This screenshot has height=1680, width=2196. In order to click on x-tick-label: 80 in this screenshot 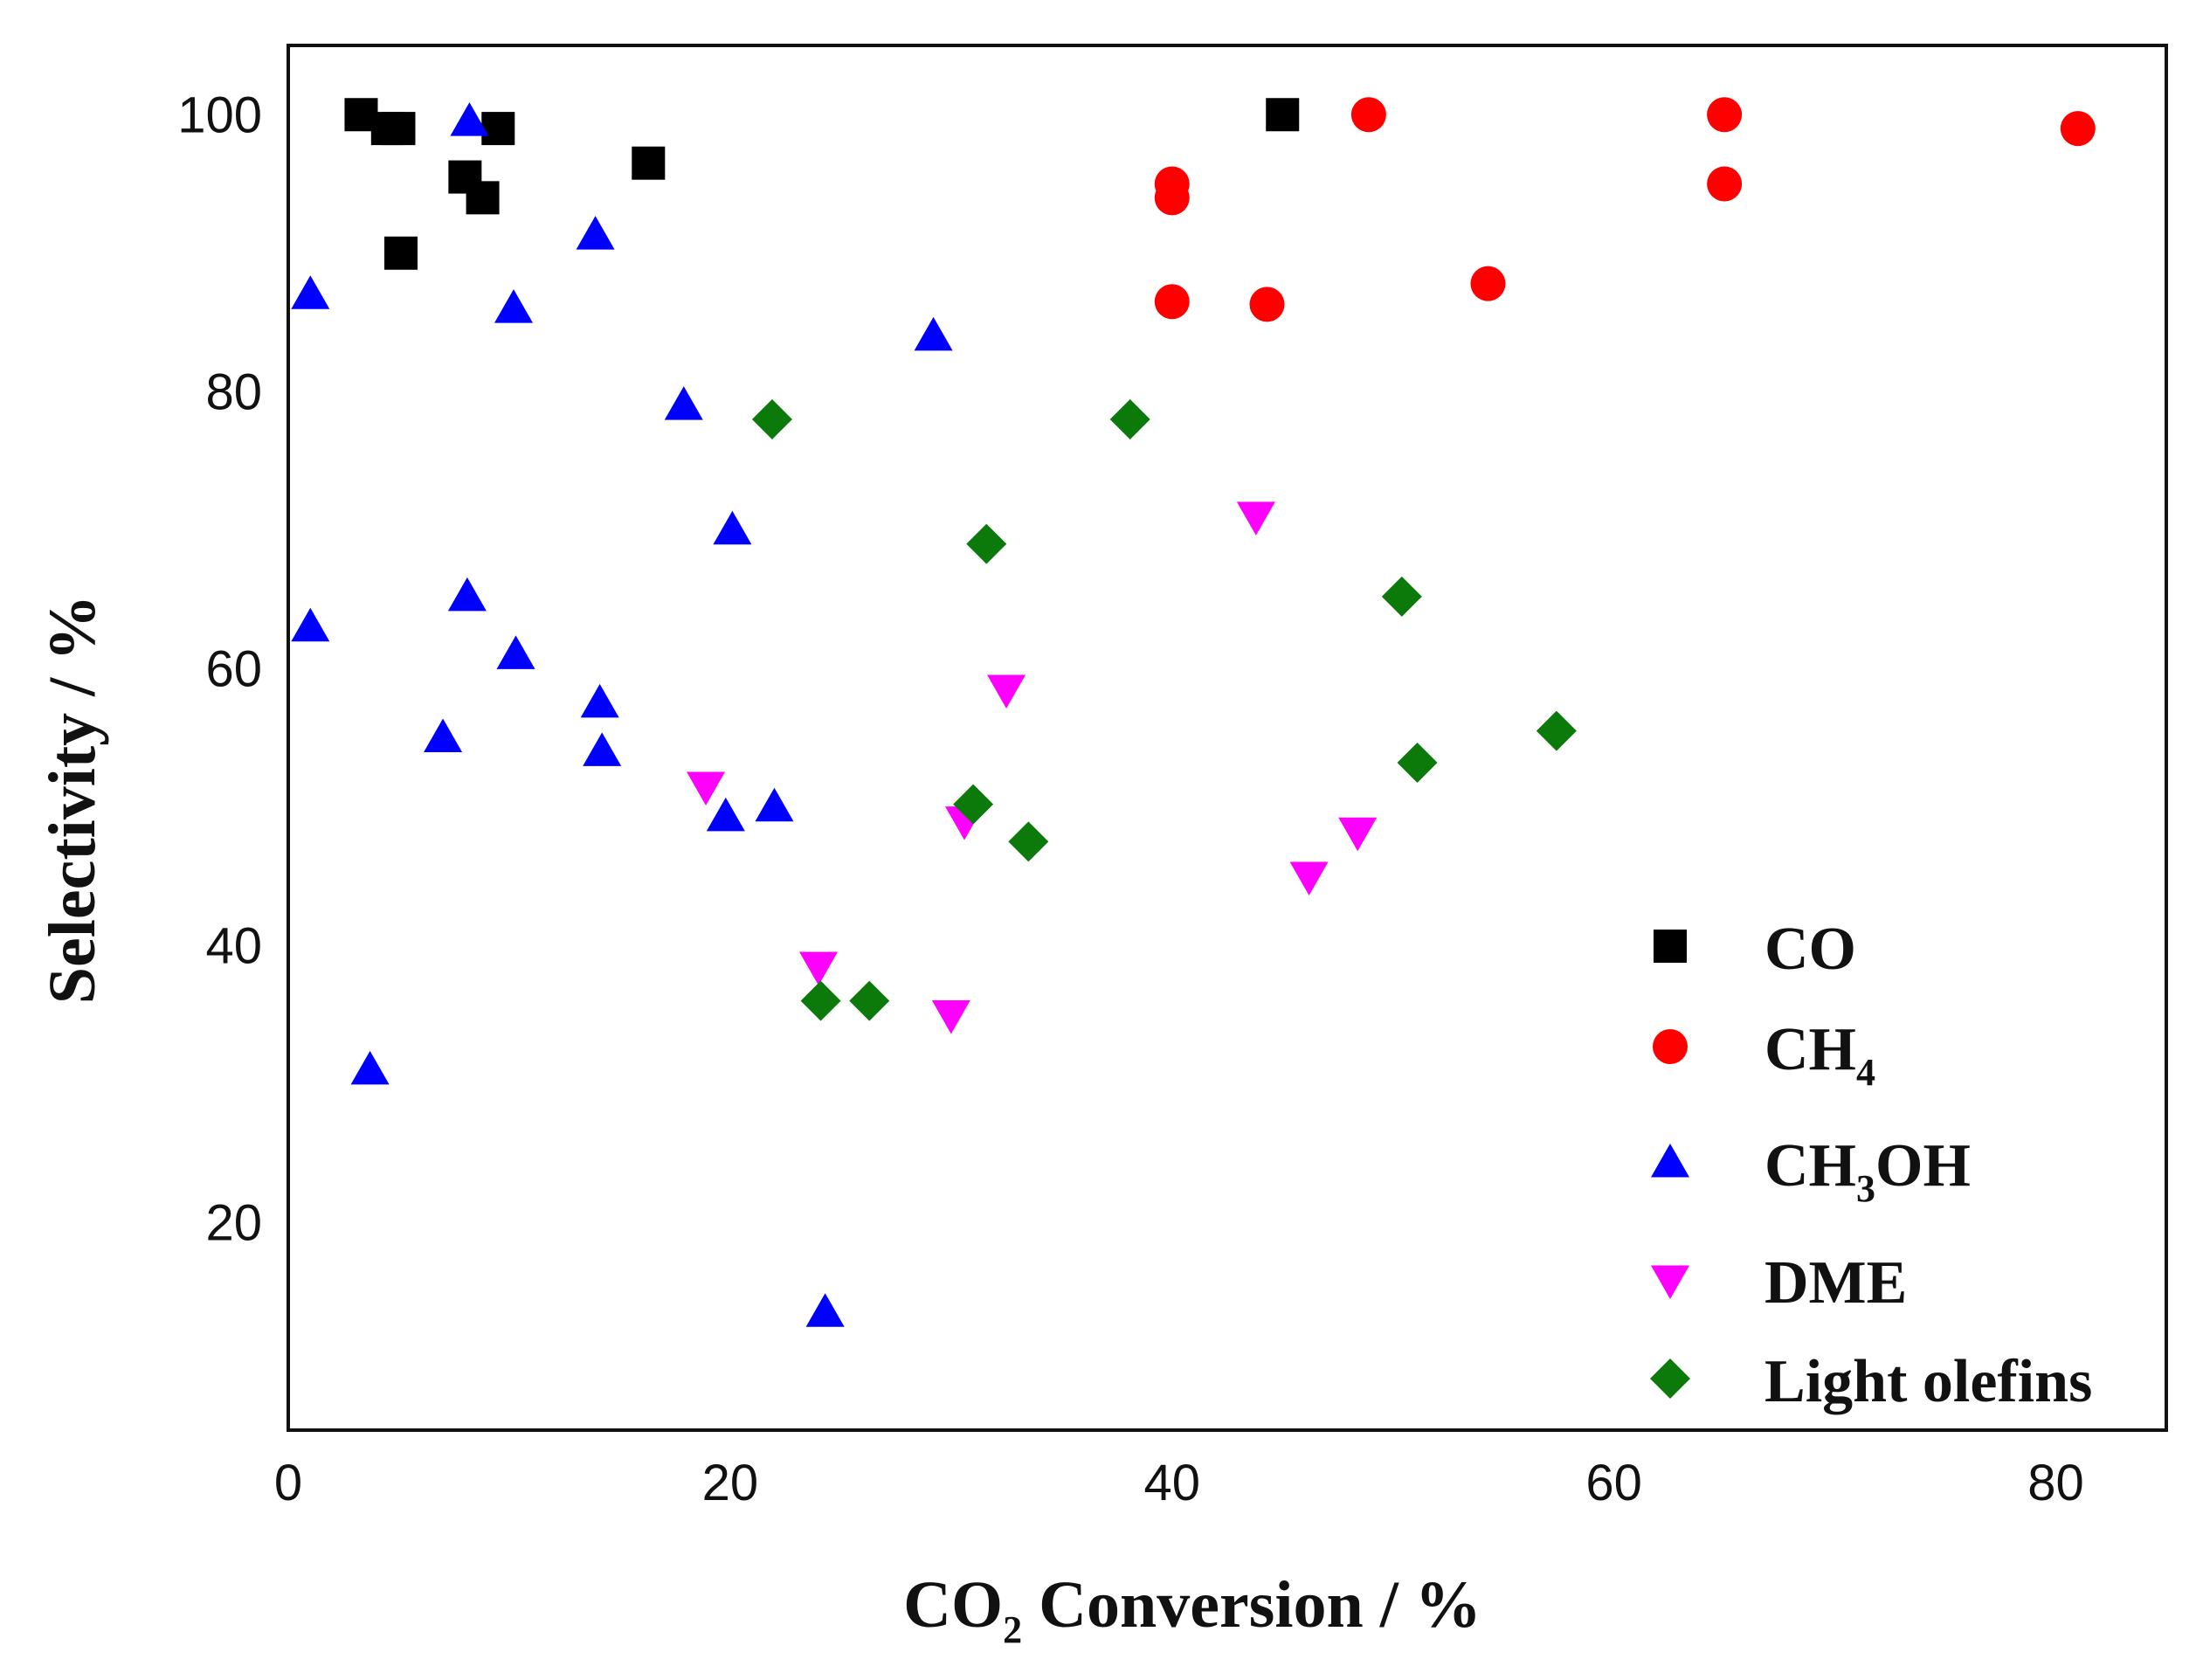, I will do `click(2056, 1483)`.